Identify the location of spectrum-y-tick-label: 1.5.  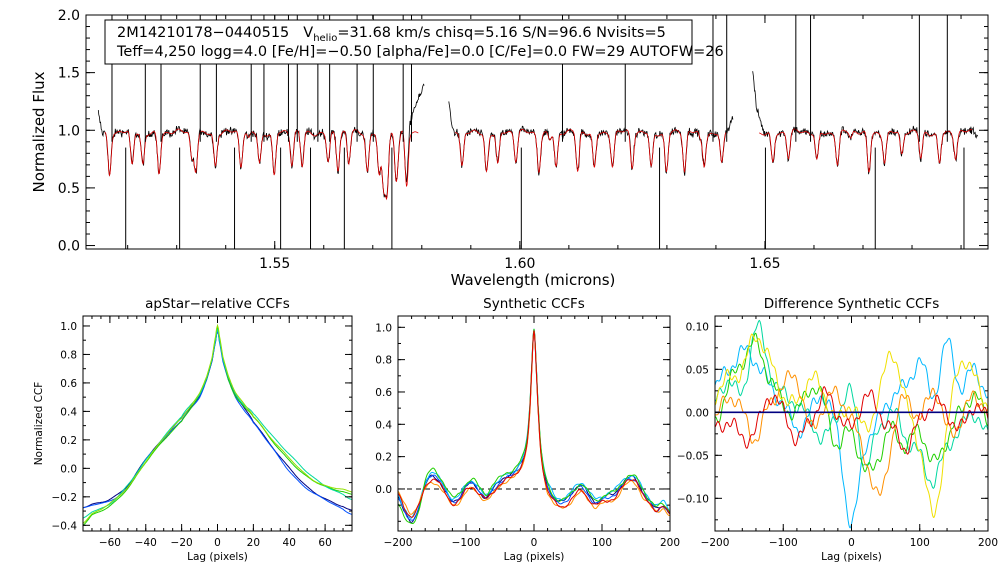
(69, 74).